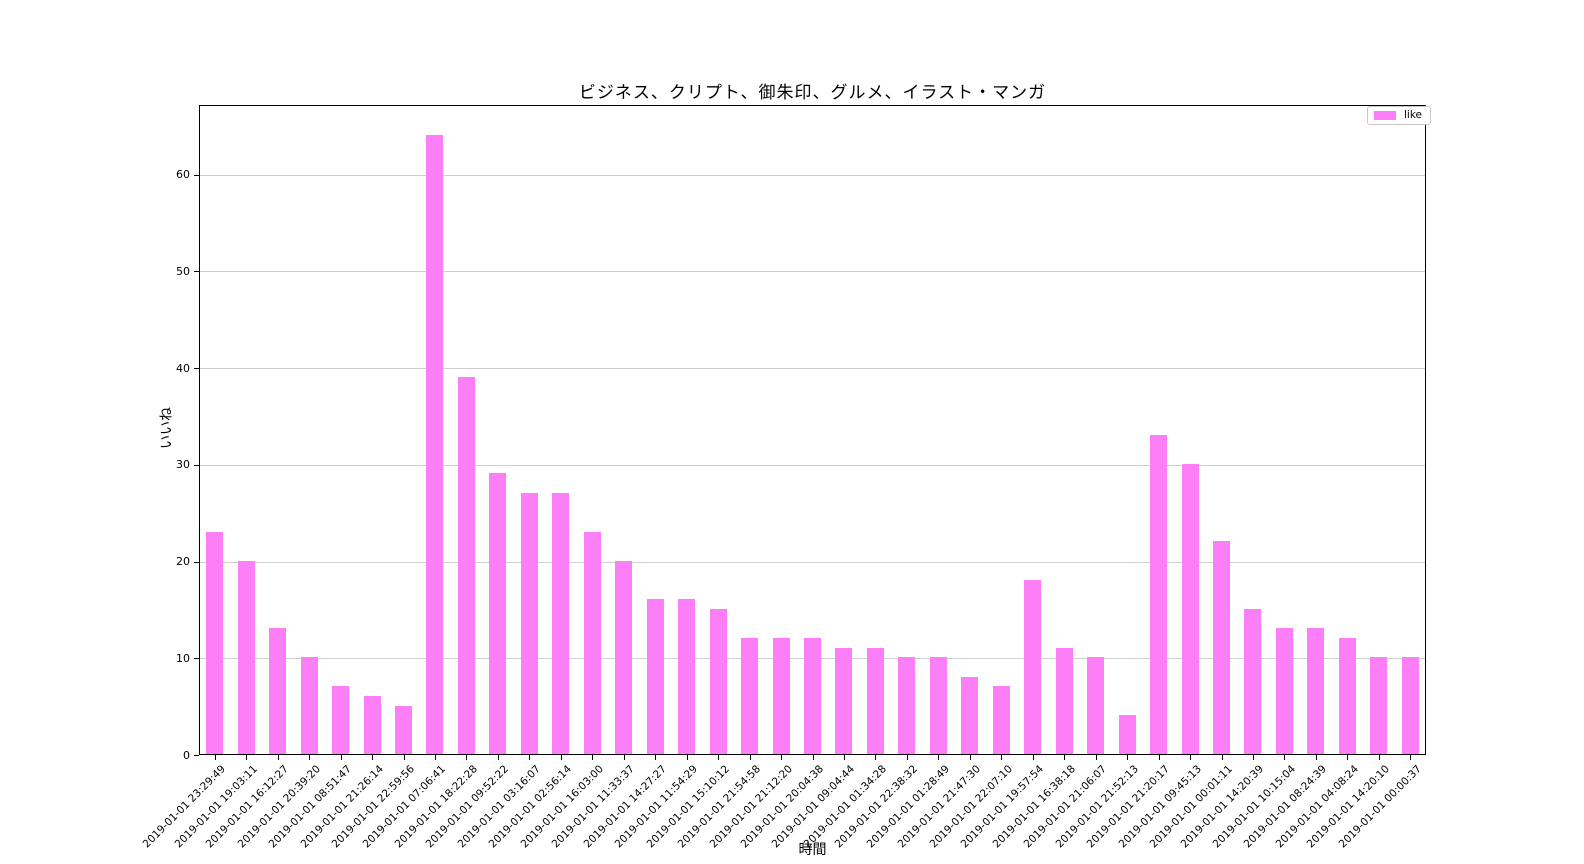 The height and width of the screenshot is (864, 1584). I want to click on y-tick-label: 20, so click(183, 561).